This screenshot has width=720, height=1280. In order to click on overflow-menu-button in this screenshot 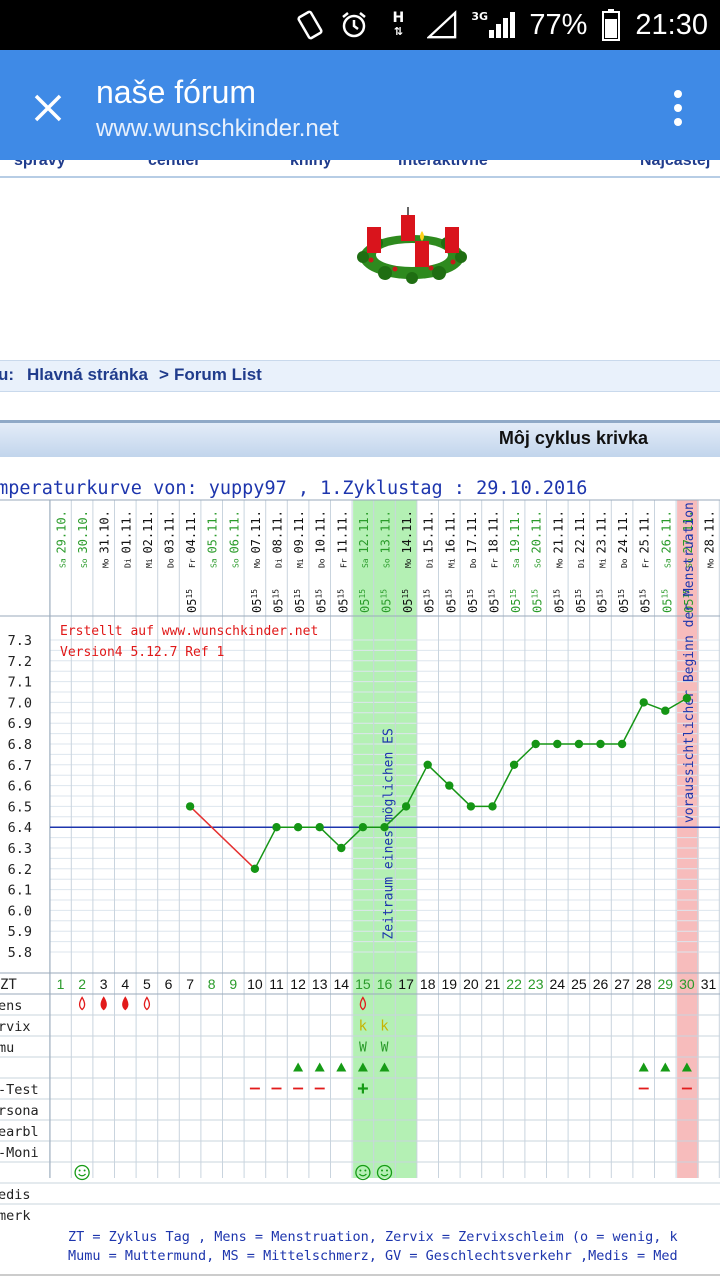, I will do `click(678, 108)`.